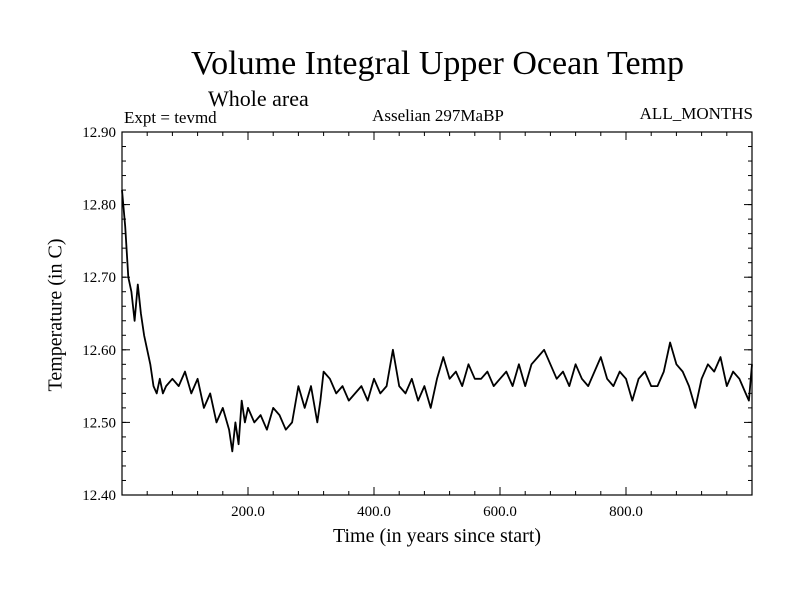 This screenshot has height=600, width=800. What do you see at coordinates (437, 536) in the screenshot?
I see `x-axis-label: Time (in years since start)` at bounding box center [437, 536].